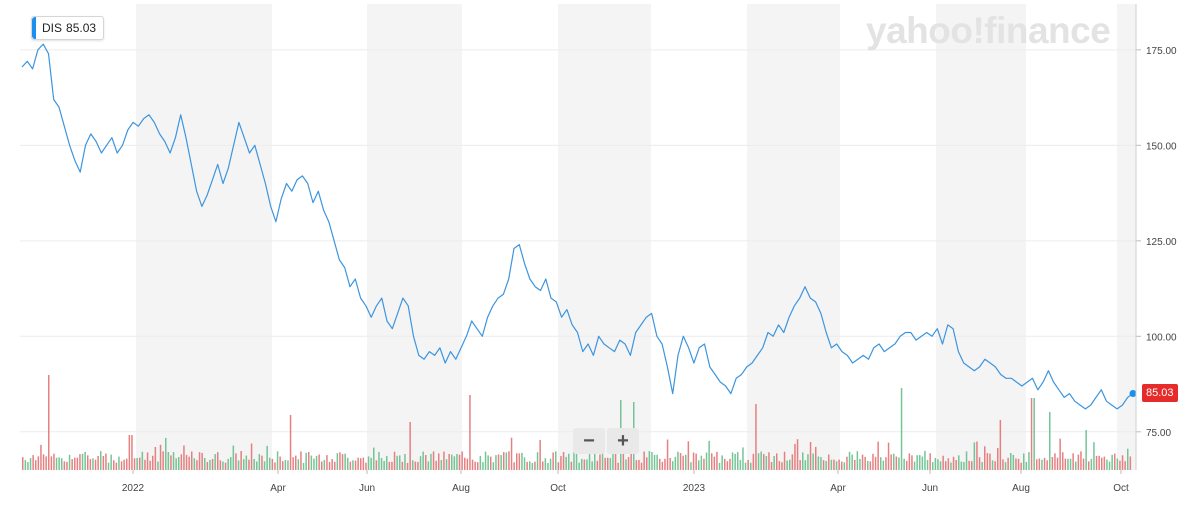  What do you see at coordinates (606, 441) in the screenshot?
I see `zoom-controls: − +` at bounding box center [606, 441].